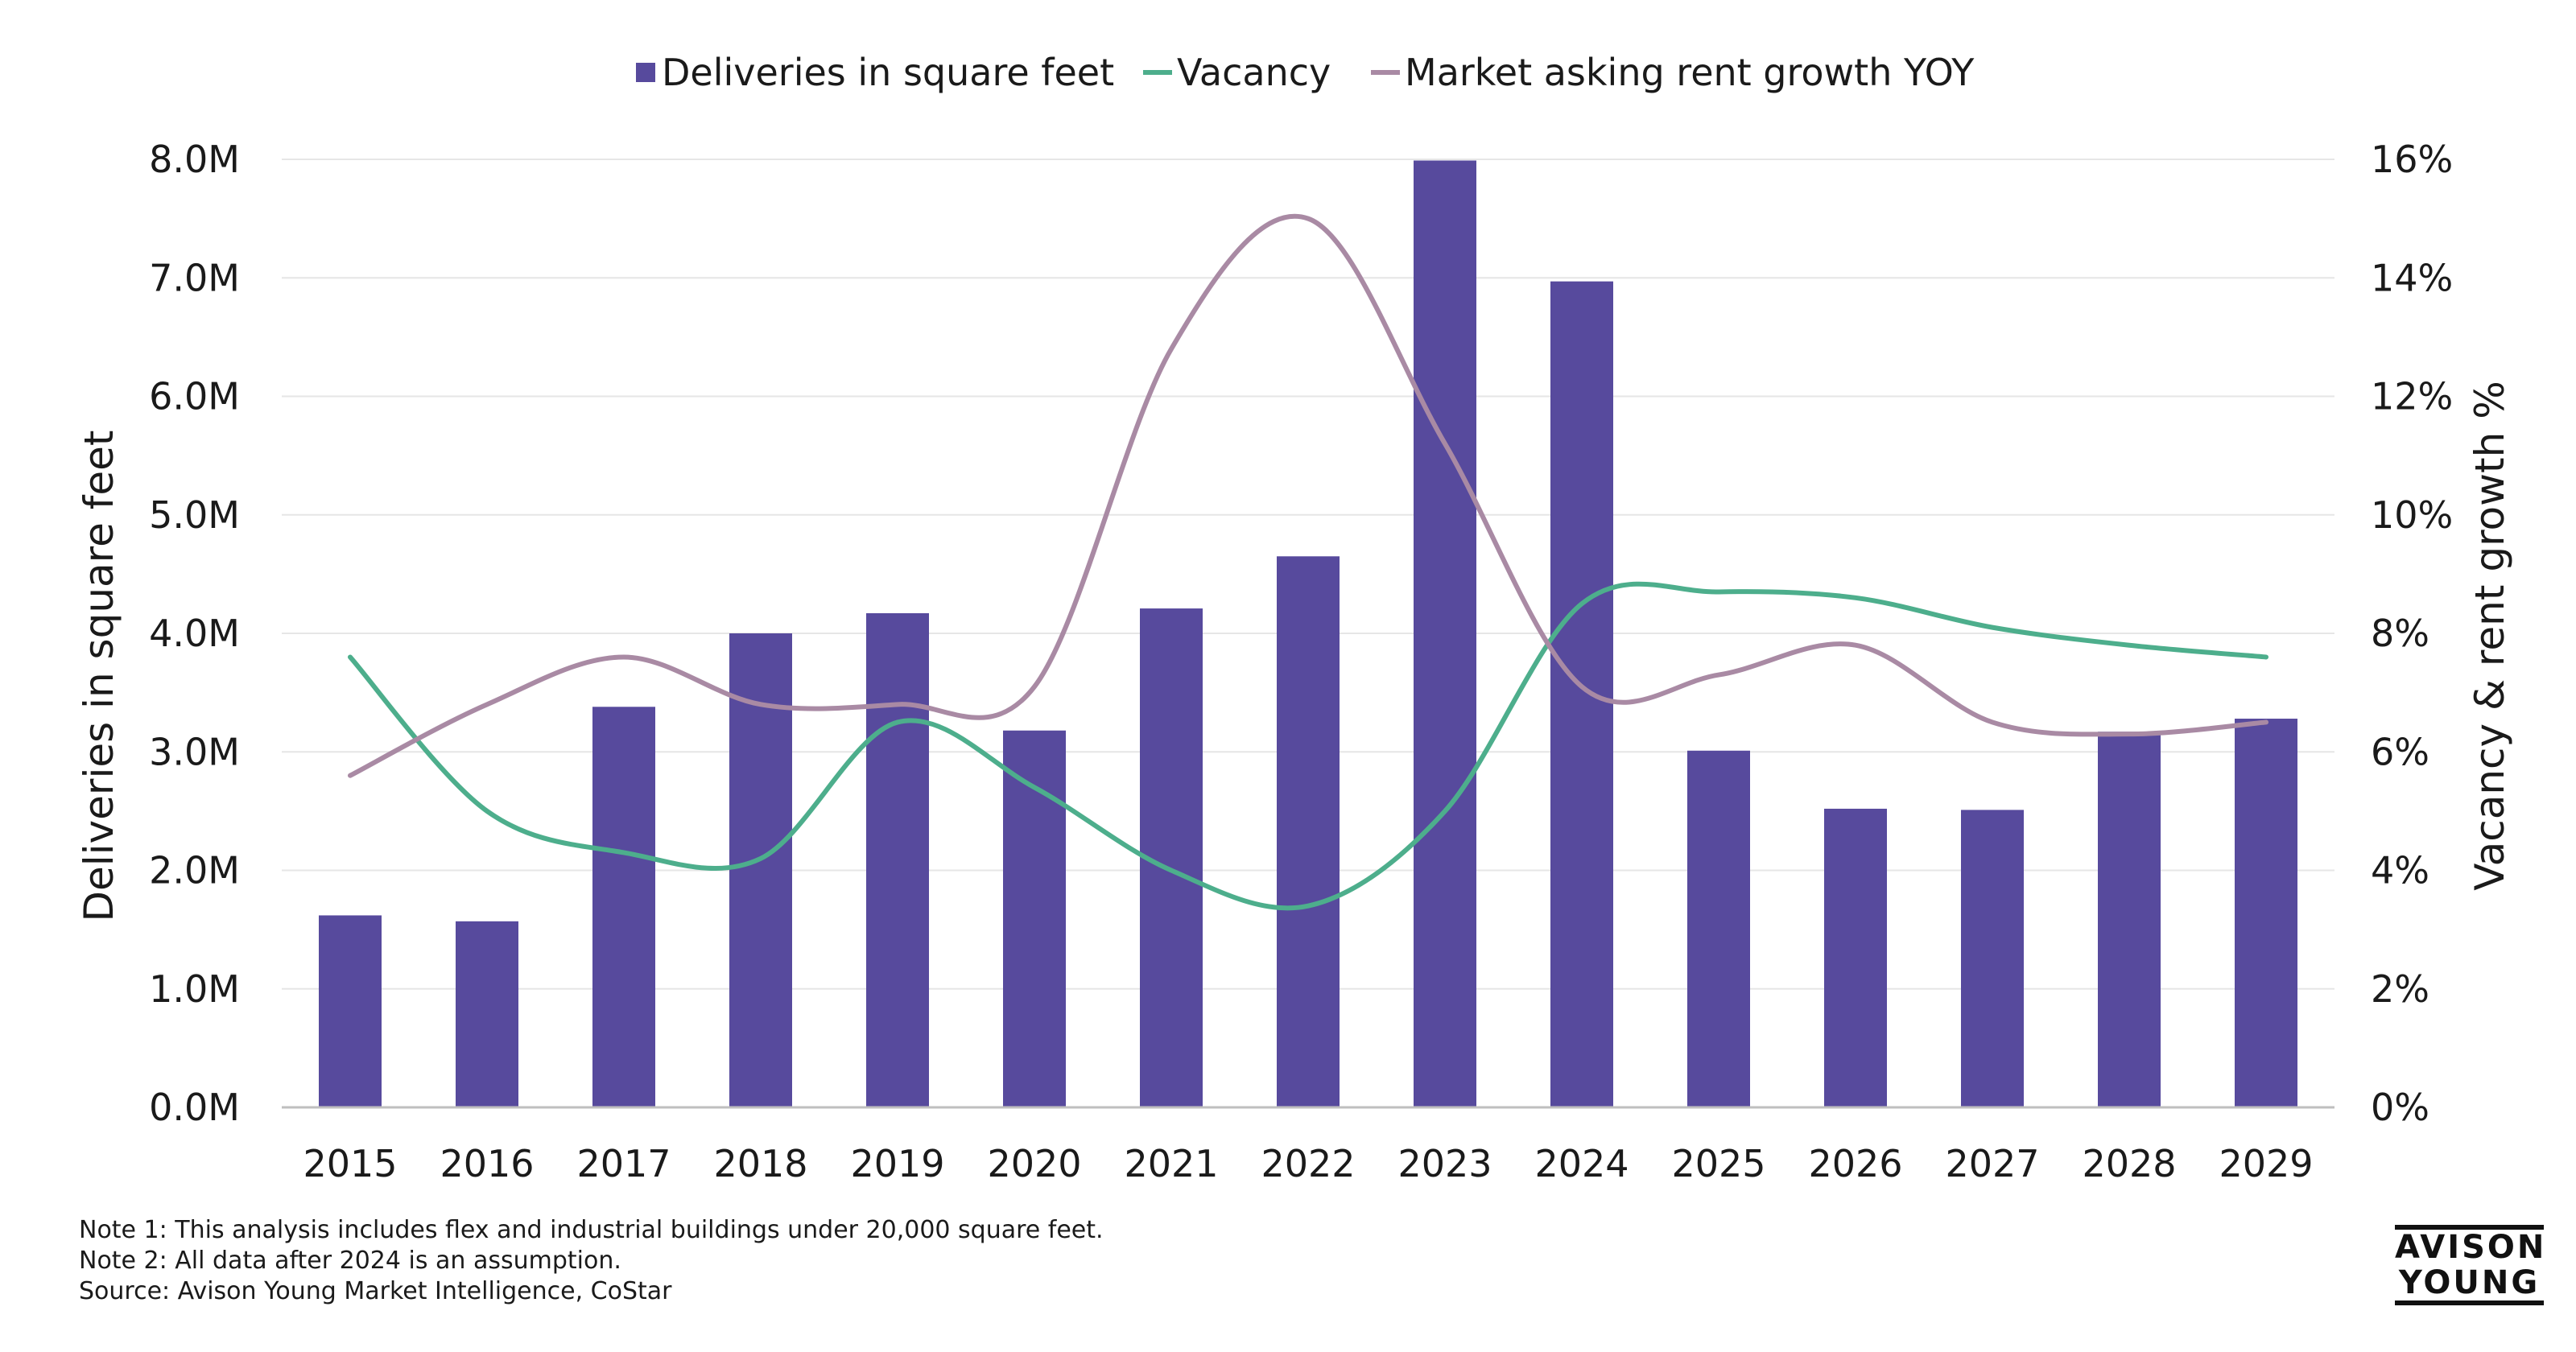 Image resolution: width=2576 pixels, height=1352 pixels. I want to click on x-tick-label: 2028, so click(2129, 1163).